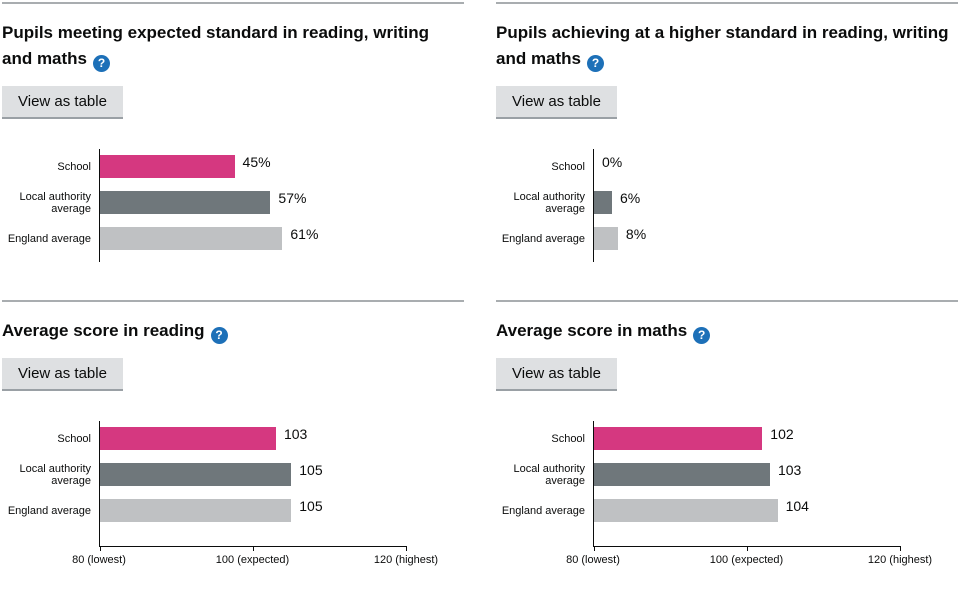 The image size is (958, 615). Describe the element at coordinates (782, 434) in the screenshot. I see `value-label: 102` at that location.